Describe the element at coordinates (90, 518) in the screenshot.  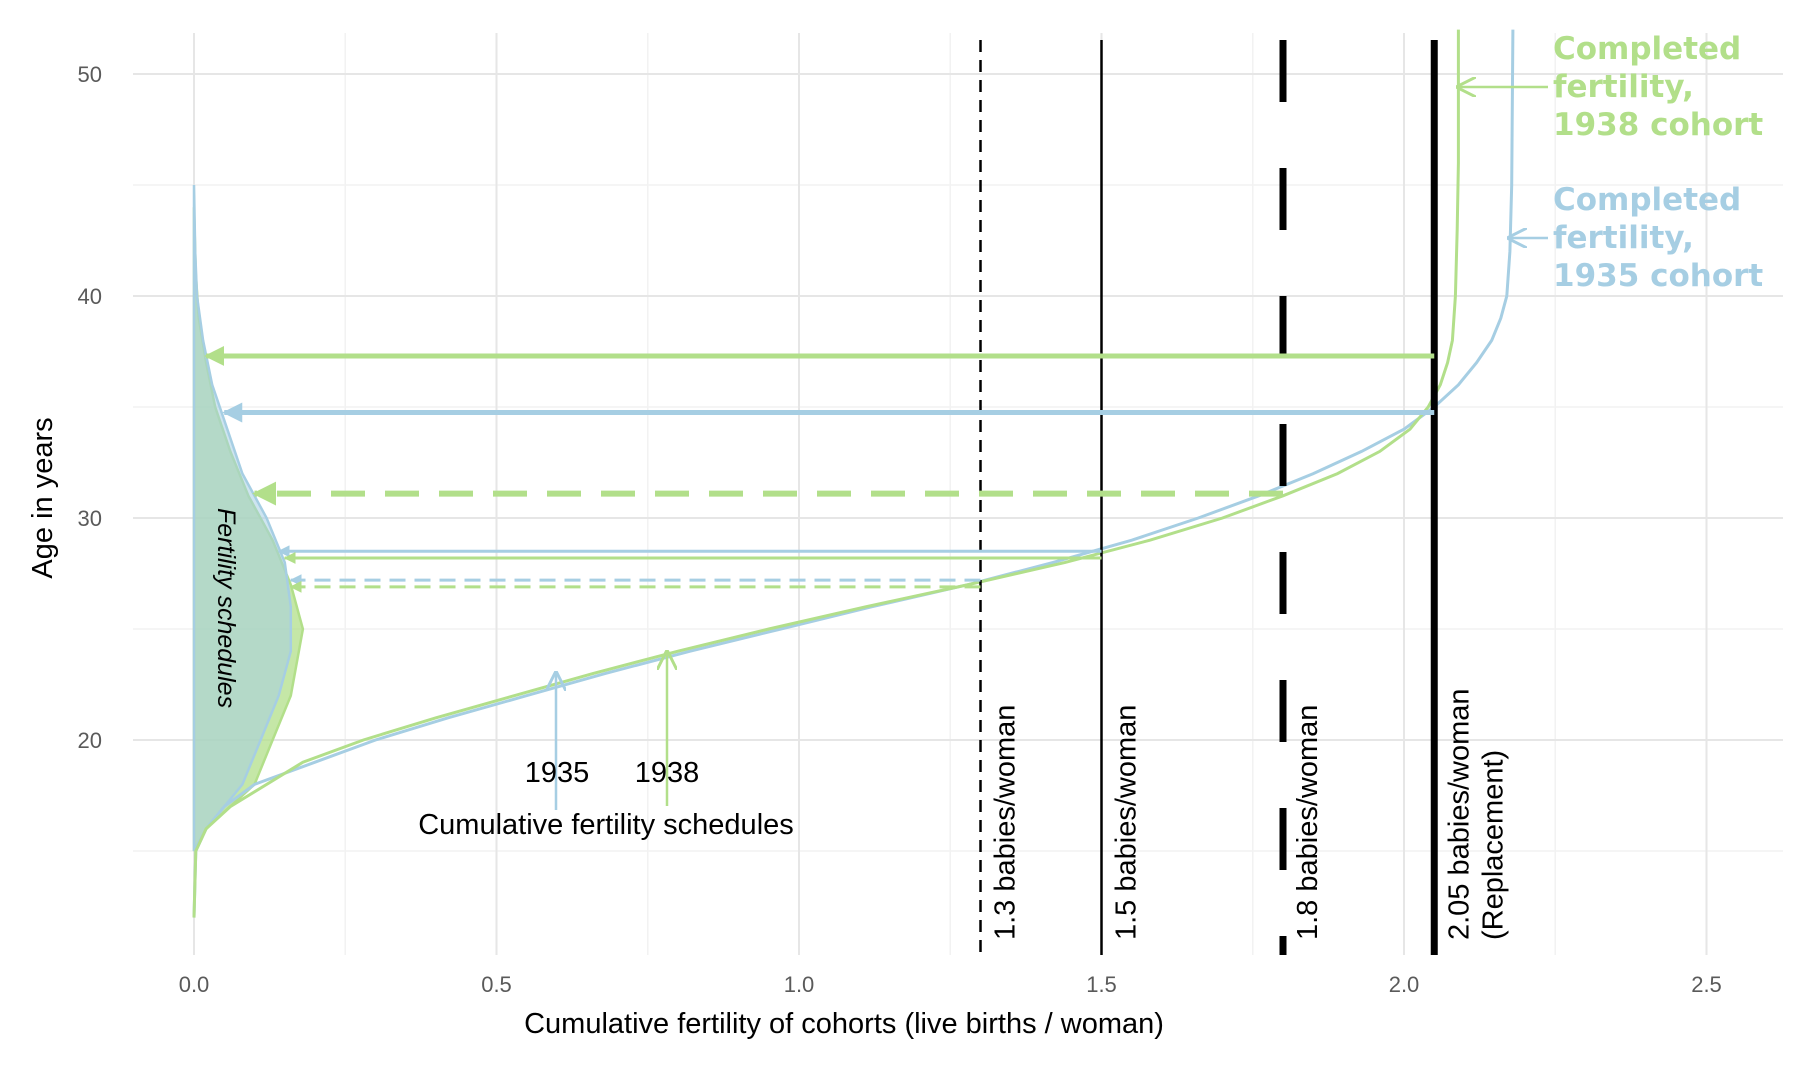
I see `y-tick-label: 30` at that location.